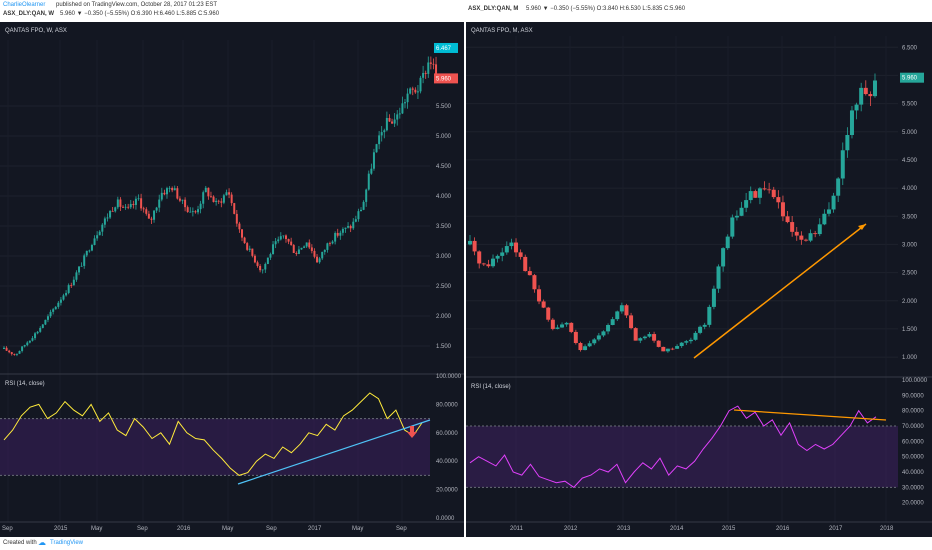  I want to click on rsi-tick-label: 40.0000, so click(913, 473).